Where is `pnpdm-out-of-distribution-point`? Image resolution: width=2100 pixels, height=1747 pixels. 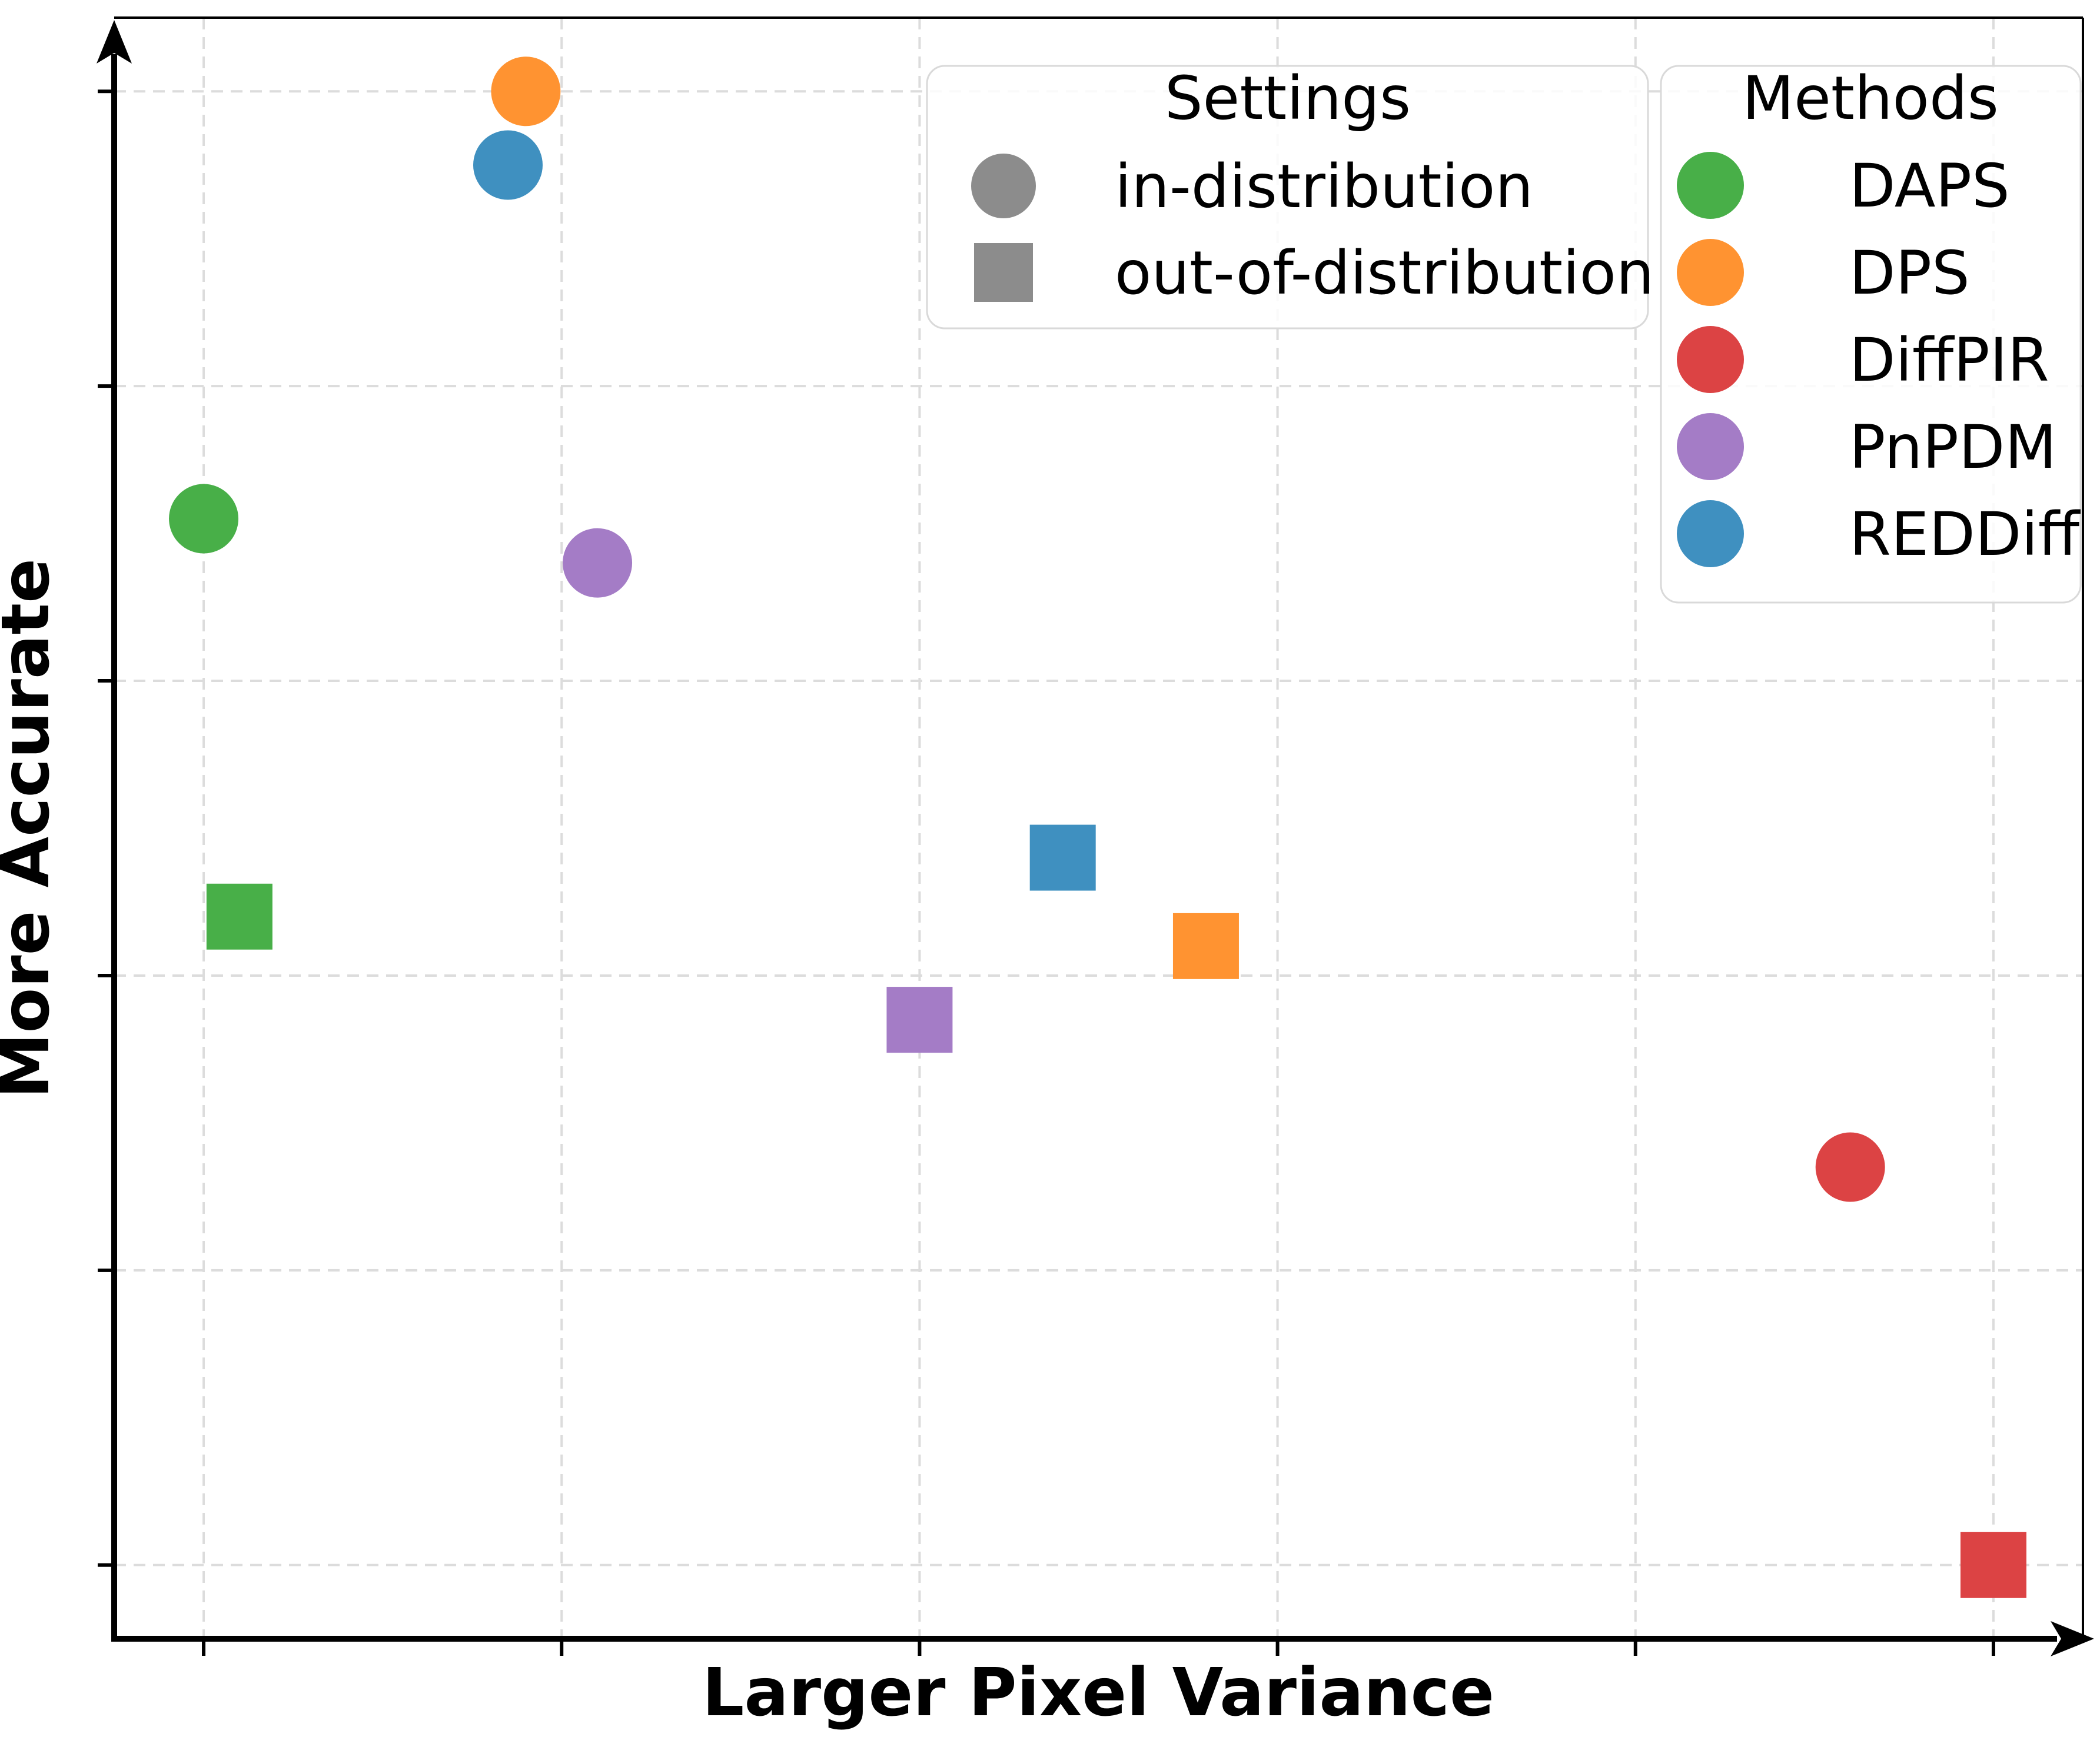 pnpdm-out-of-distribution-point is located at coordinates (919, 1020).